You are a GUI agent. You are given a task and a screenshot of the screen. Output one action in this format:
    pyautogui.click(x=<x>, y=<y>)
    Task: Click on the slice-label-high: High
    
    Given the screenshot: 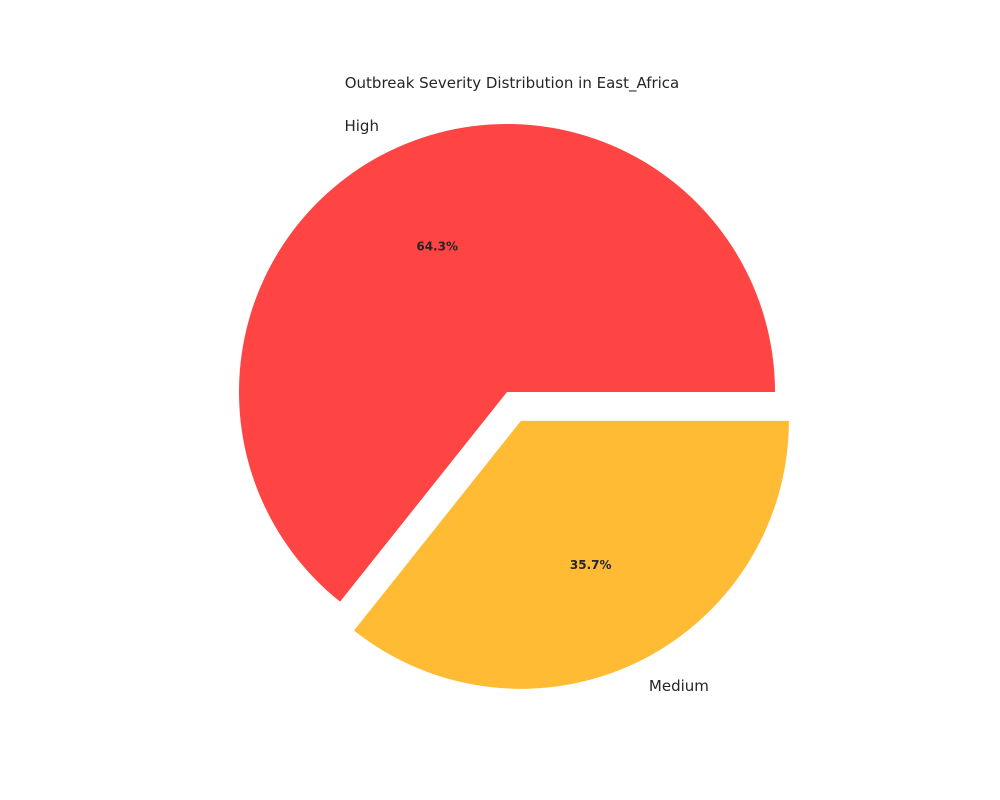 What is the action you would take?
    pyautogui.click(x=361, y=126)
    